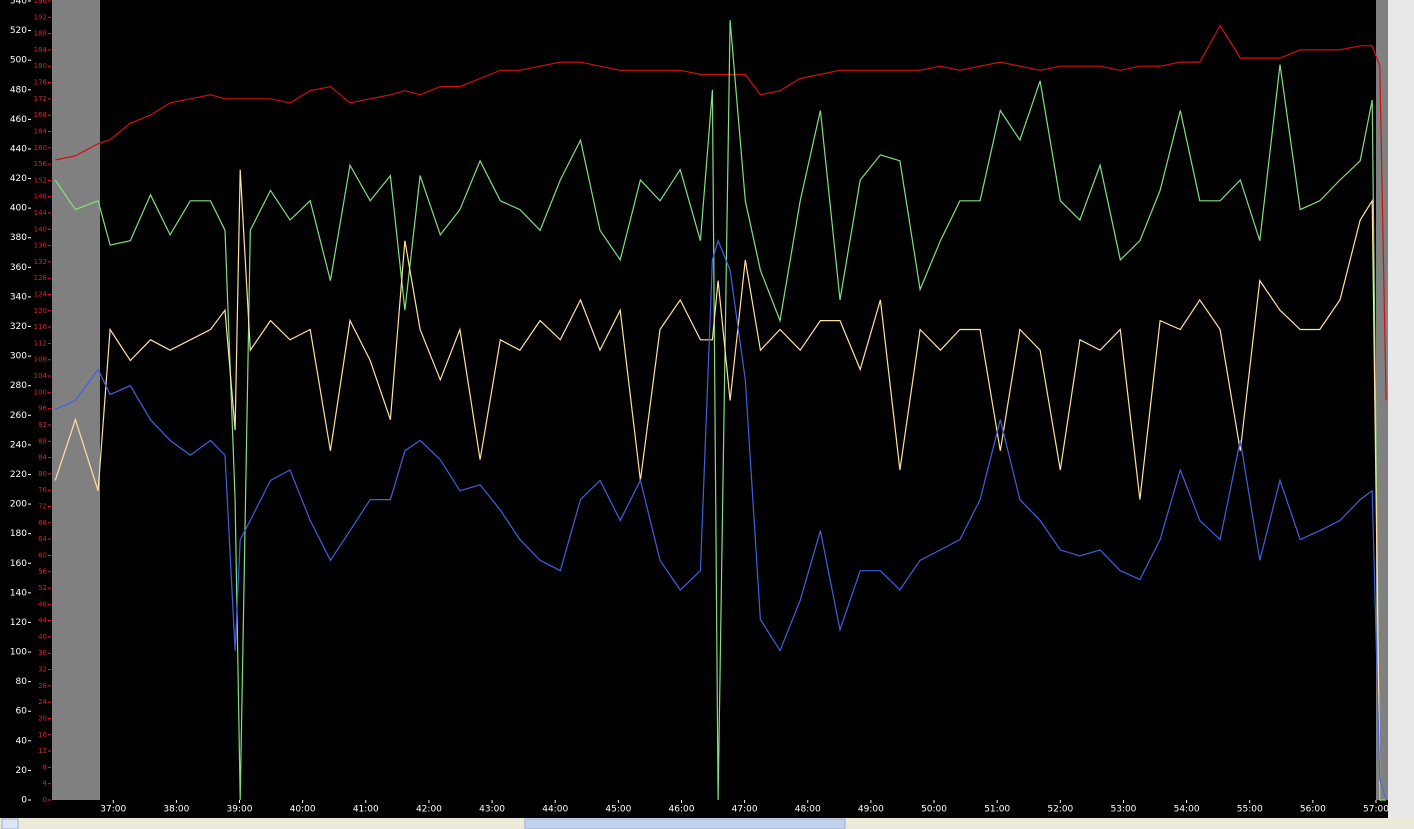 The width and height of the screenshot is (1414, 829). Describe the element at coordinates (1250, 810) in the screenshot. I see `x-tick-label: 55:00` at that location.